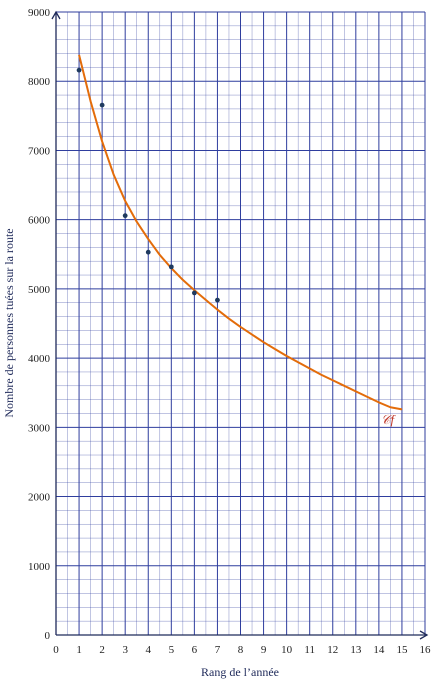 This screenshot has width=435, height=685. I want to click on y-tick-label: 2000, so click(39, 498).